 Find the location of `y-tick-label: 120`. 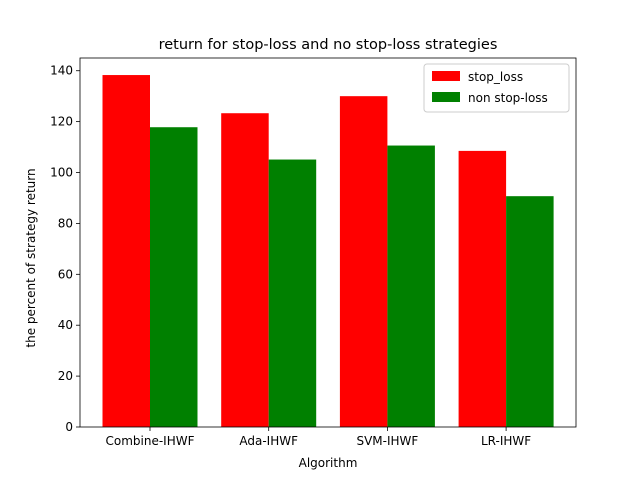

y-tick-label: 120 is located at coordinates (61, 122).